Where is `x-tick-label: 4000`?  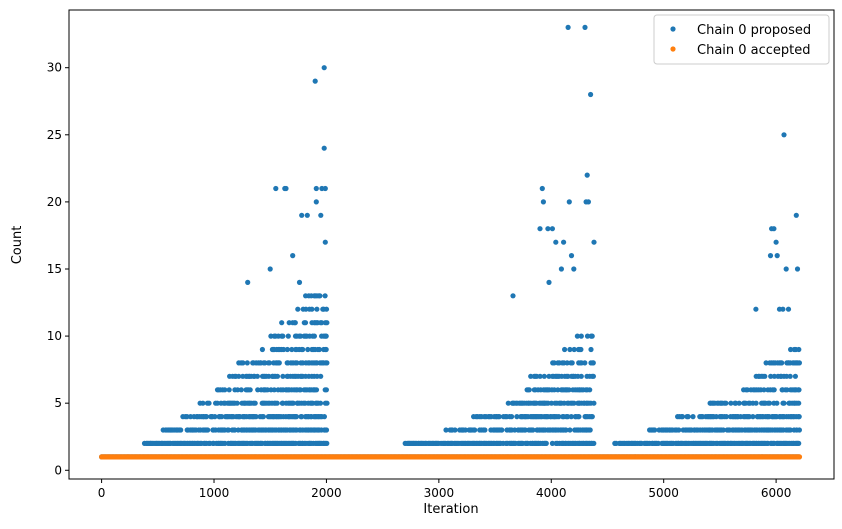
x-tick-label: 4000 is located at coordinates (551, 493).